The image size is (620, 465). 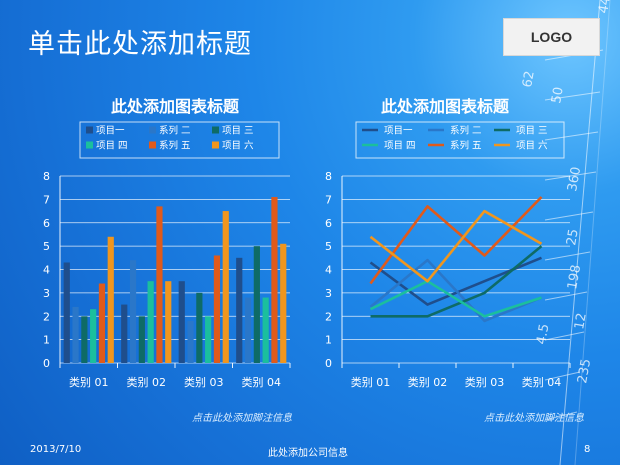 I want to click on line-chart-y-tick: 6, so click(x=328, y=223).